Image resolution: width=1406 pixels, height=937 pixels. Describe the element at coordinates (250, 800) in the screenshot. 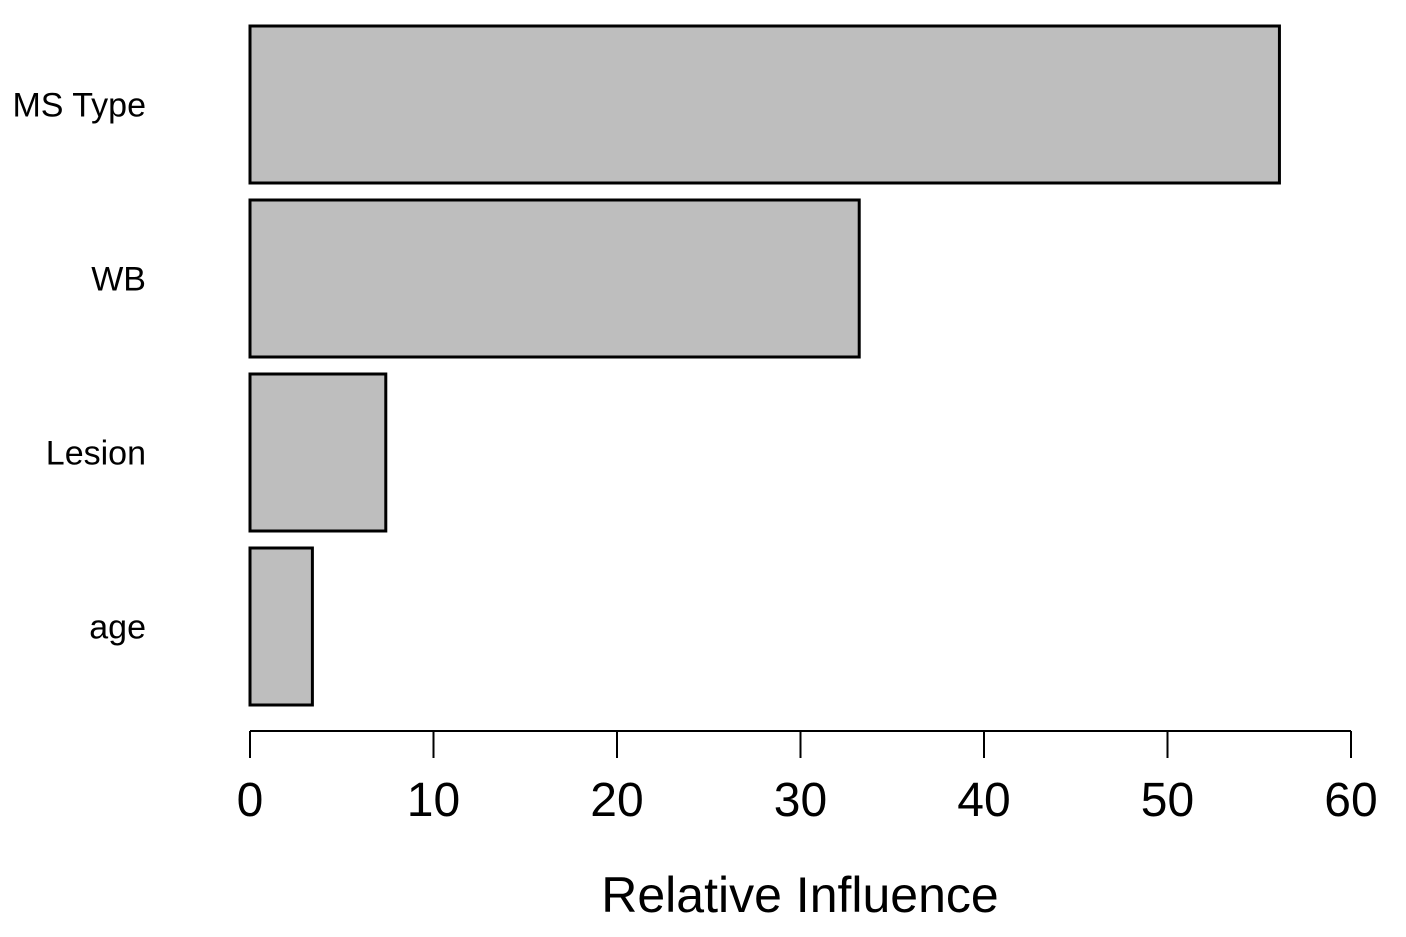

I see `x-tick-label-0: 0` at that location.